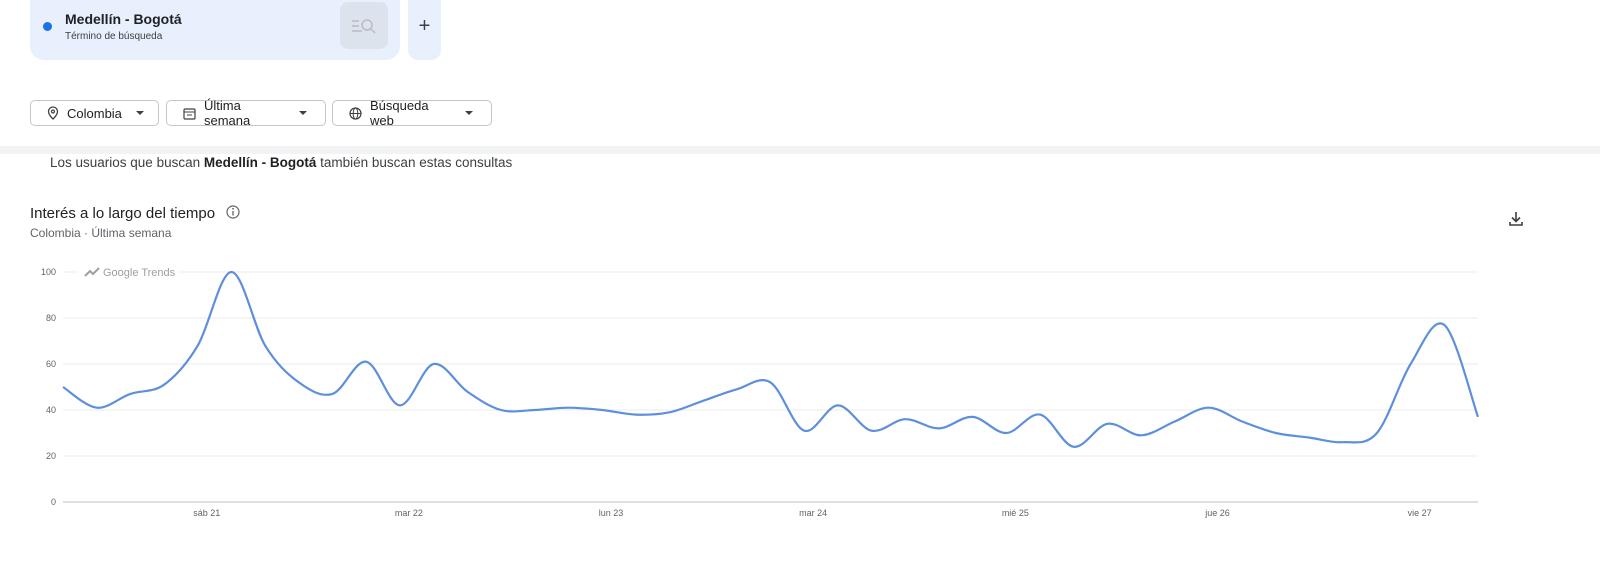 This screenshot has width=1600, height=563. I want to click on add-term-button: +, so click(424, 30).